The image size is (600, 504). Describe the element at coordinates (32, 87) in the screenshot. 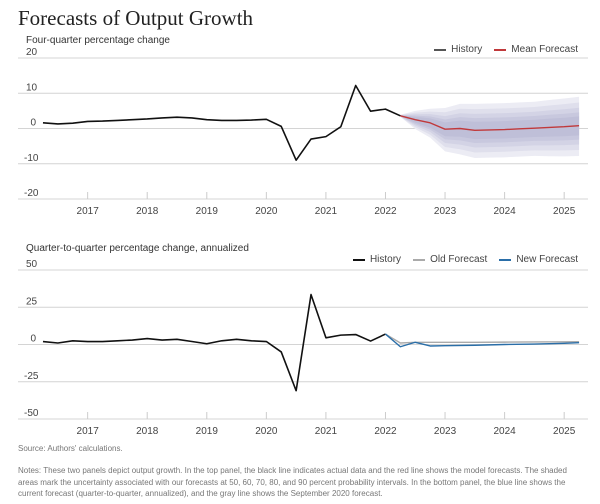

I see `y-tick-label: 10` at that location.